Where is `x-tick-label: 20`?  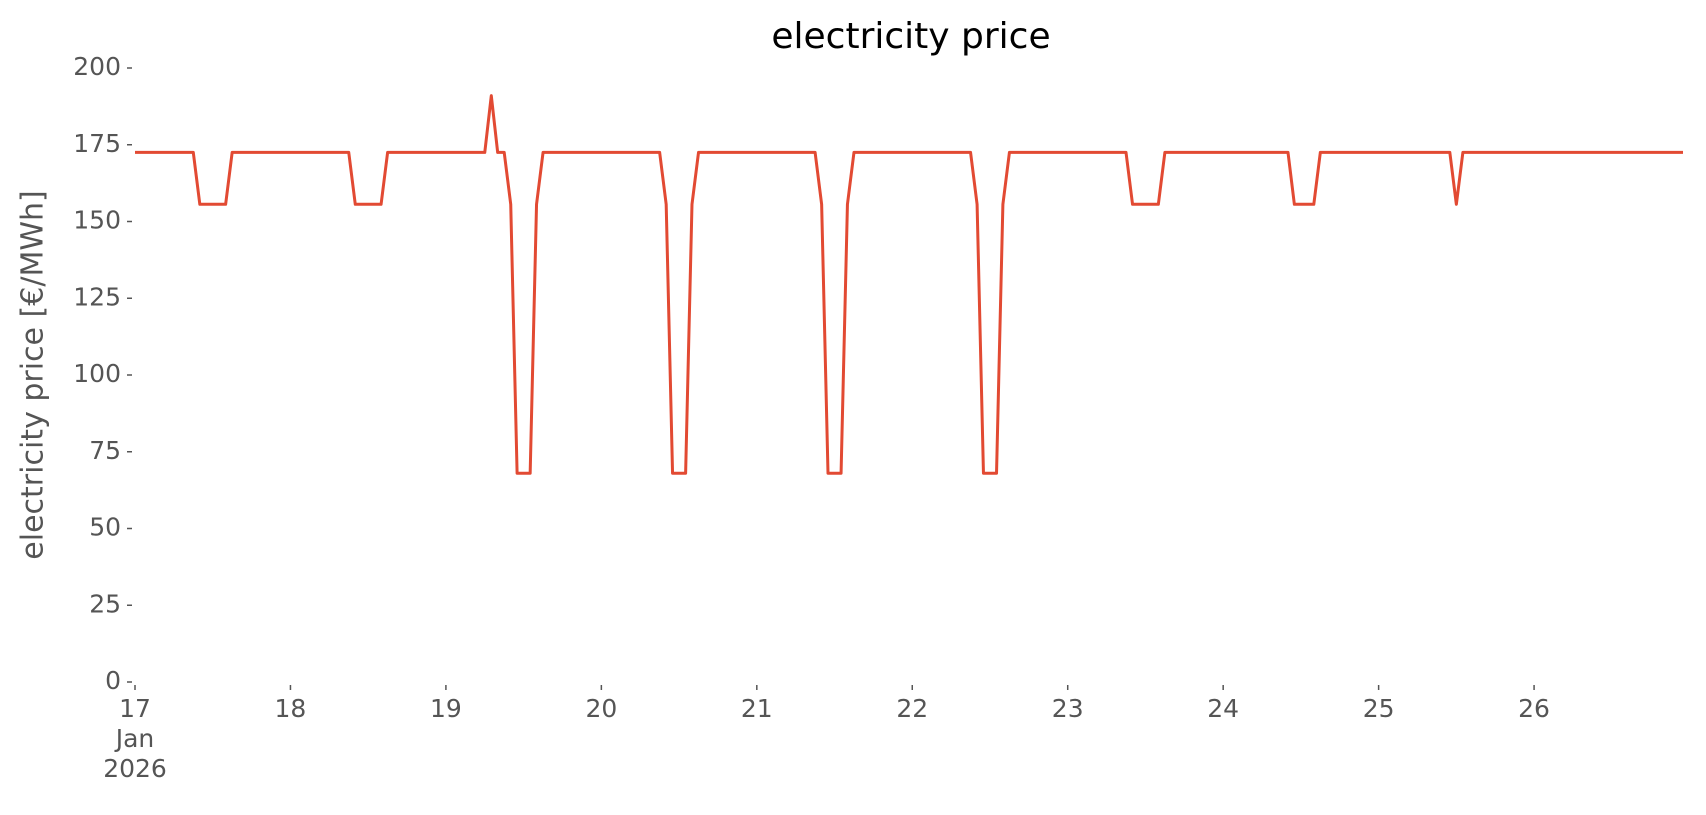 x-tick-label: 20 is located at coordinates (601, 708).